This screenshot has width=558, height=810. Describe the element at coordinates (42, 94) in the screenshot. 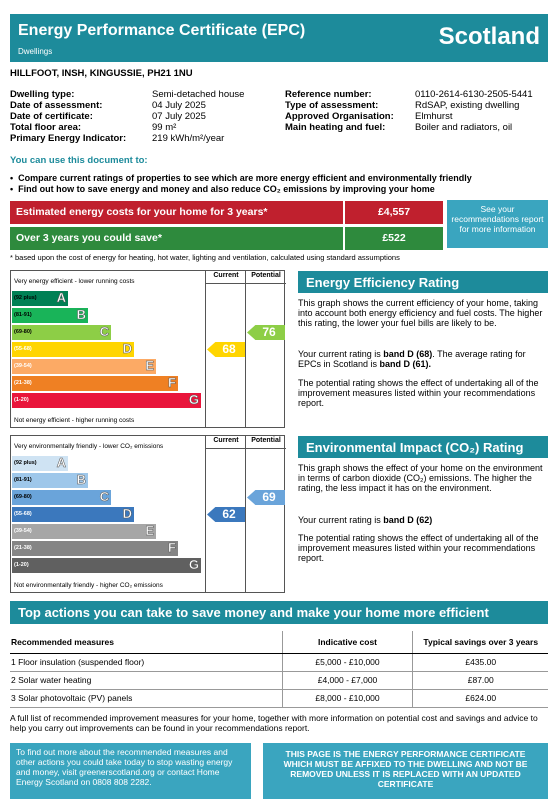

I see `detail-key: Dwelling type:` at that location.